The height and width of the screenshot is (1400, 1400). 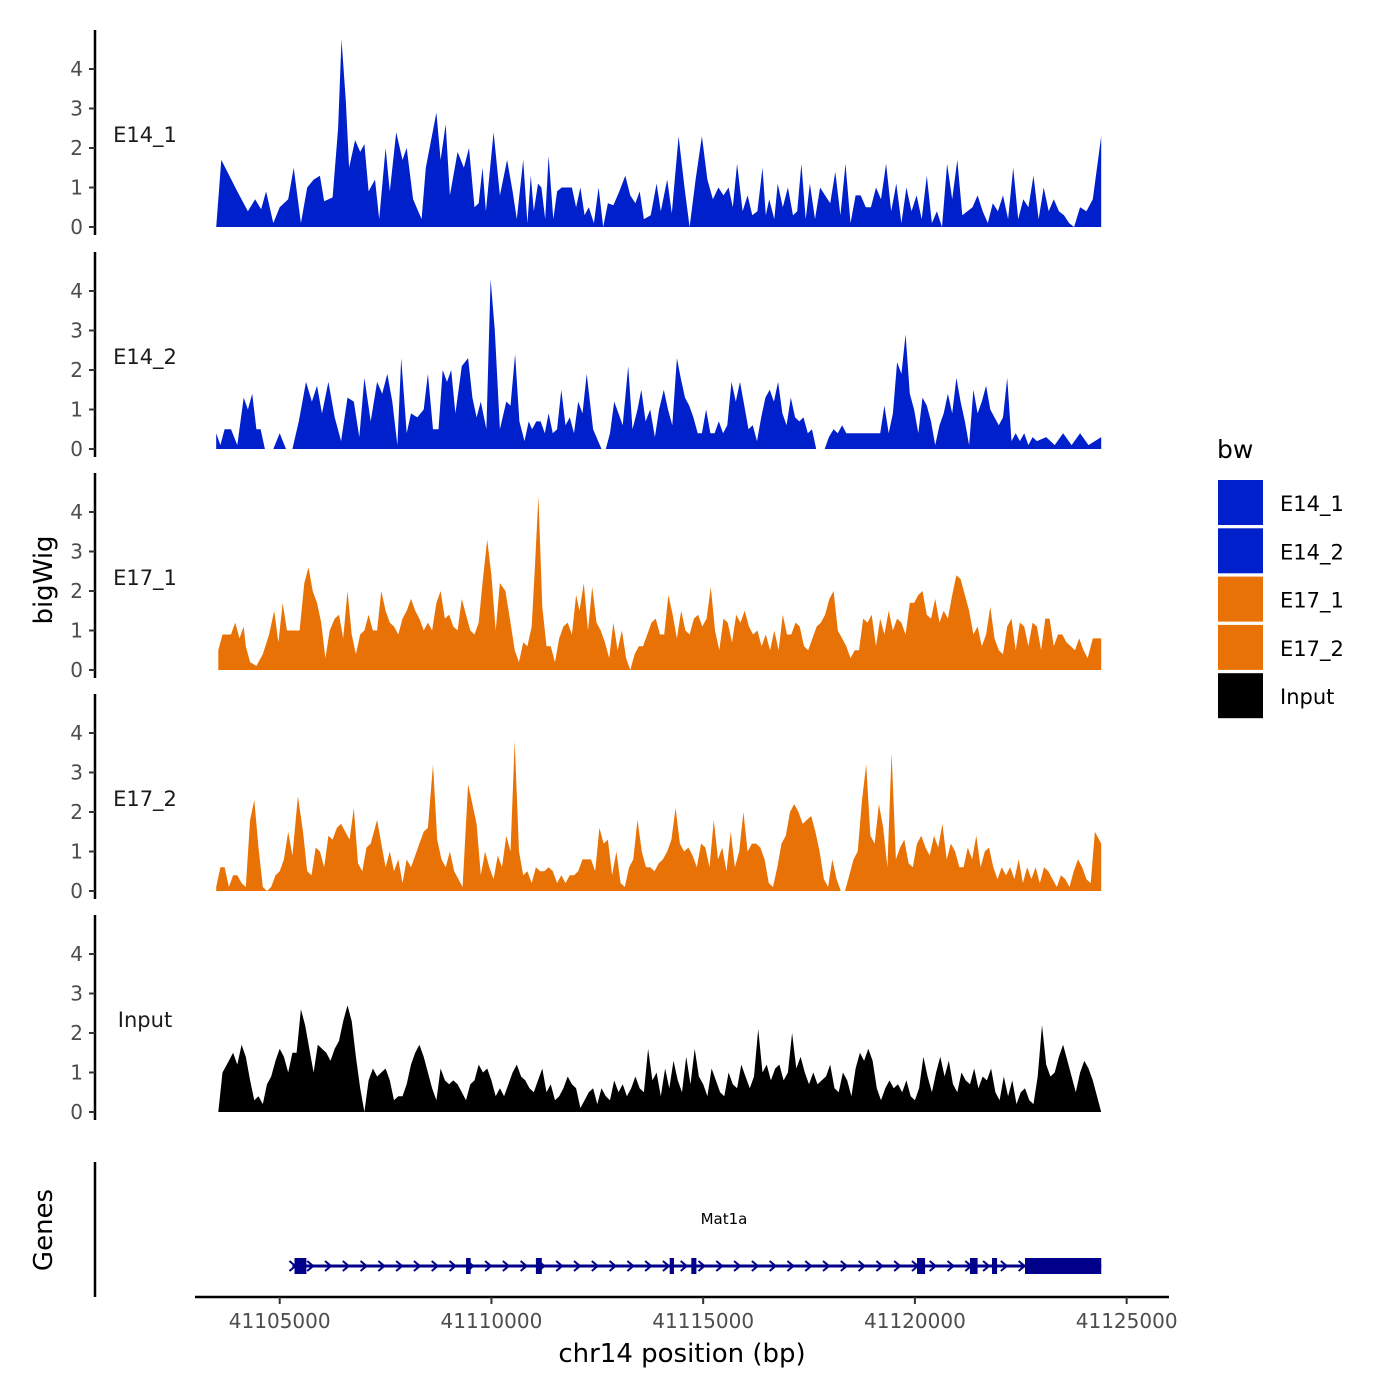 I want to click on x-tick-label: 41110000, so click(x=492, y=1321).